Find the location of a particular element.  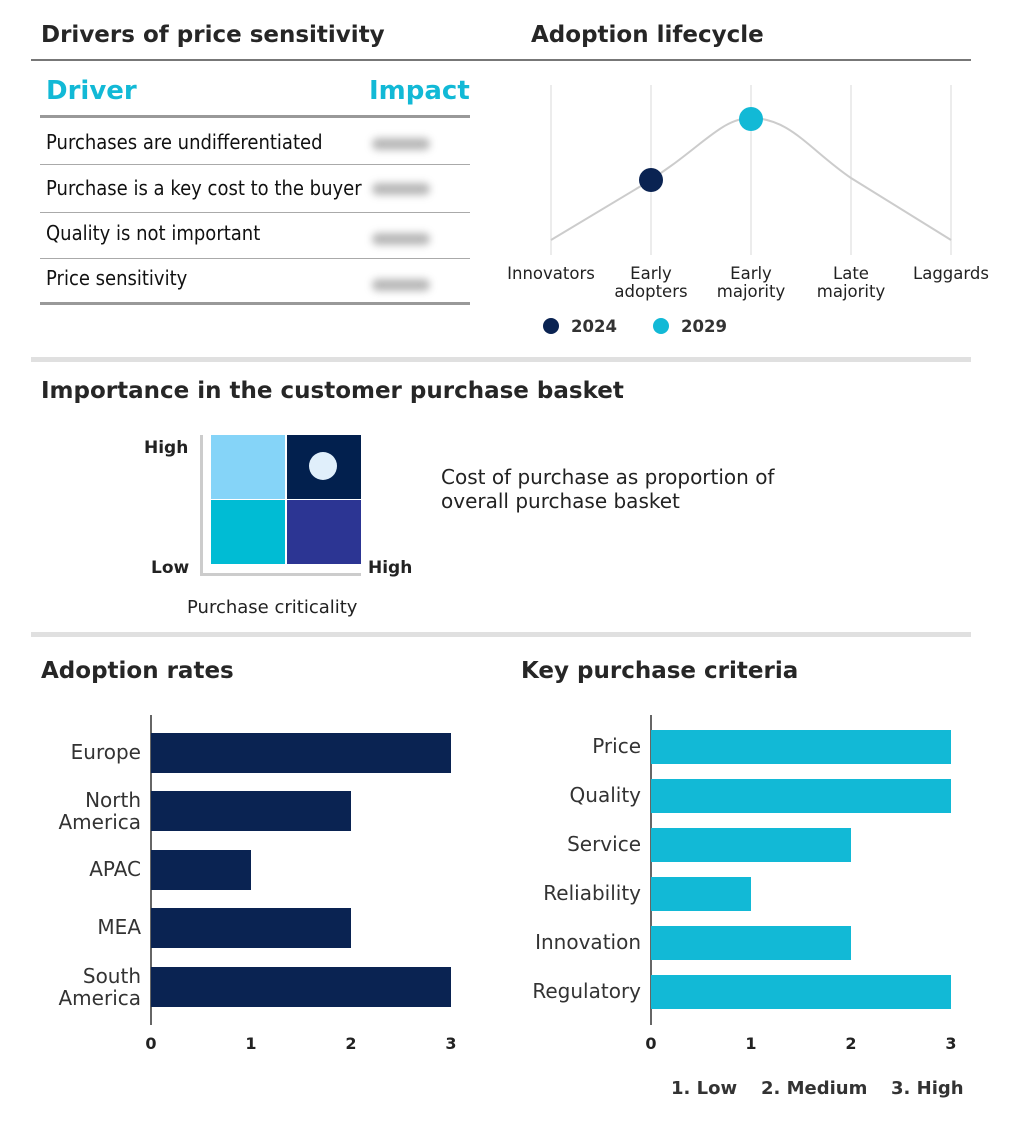

category-label: Regulatory is located at coordinates (586, 991).